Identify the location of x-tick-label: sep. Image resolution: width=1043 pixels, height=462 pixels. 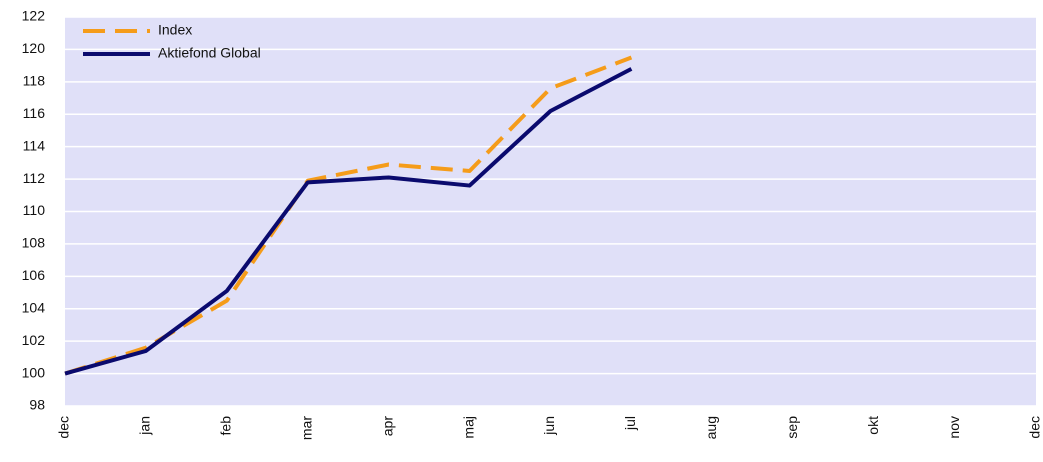
(792, 427).